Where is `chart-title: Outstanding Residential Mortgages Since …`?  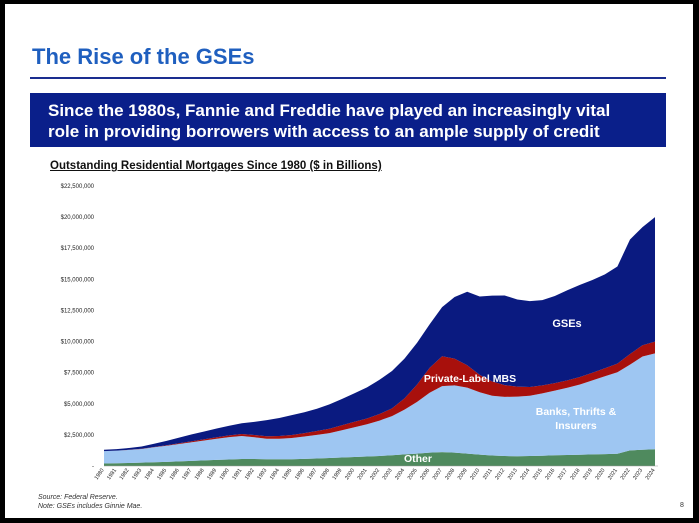
chart-title: Outstanding Residential Mortgages Since … is located at coordinates (216, 166).